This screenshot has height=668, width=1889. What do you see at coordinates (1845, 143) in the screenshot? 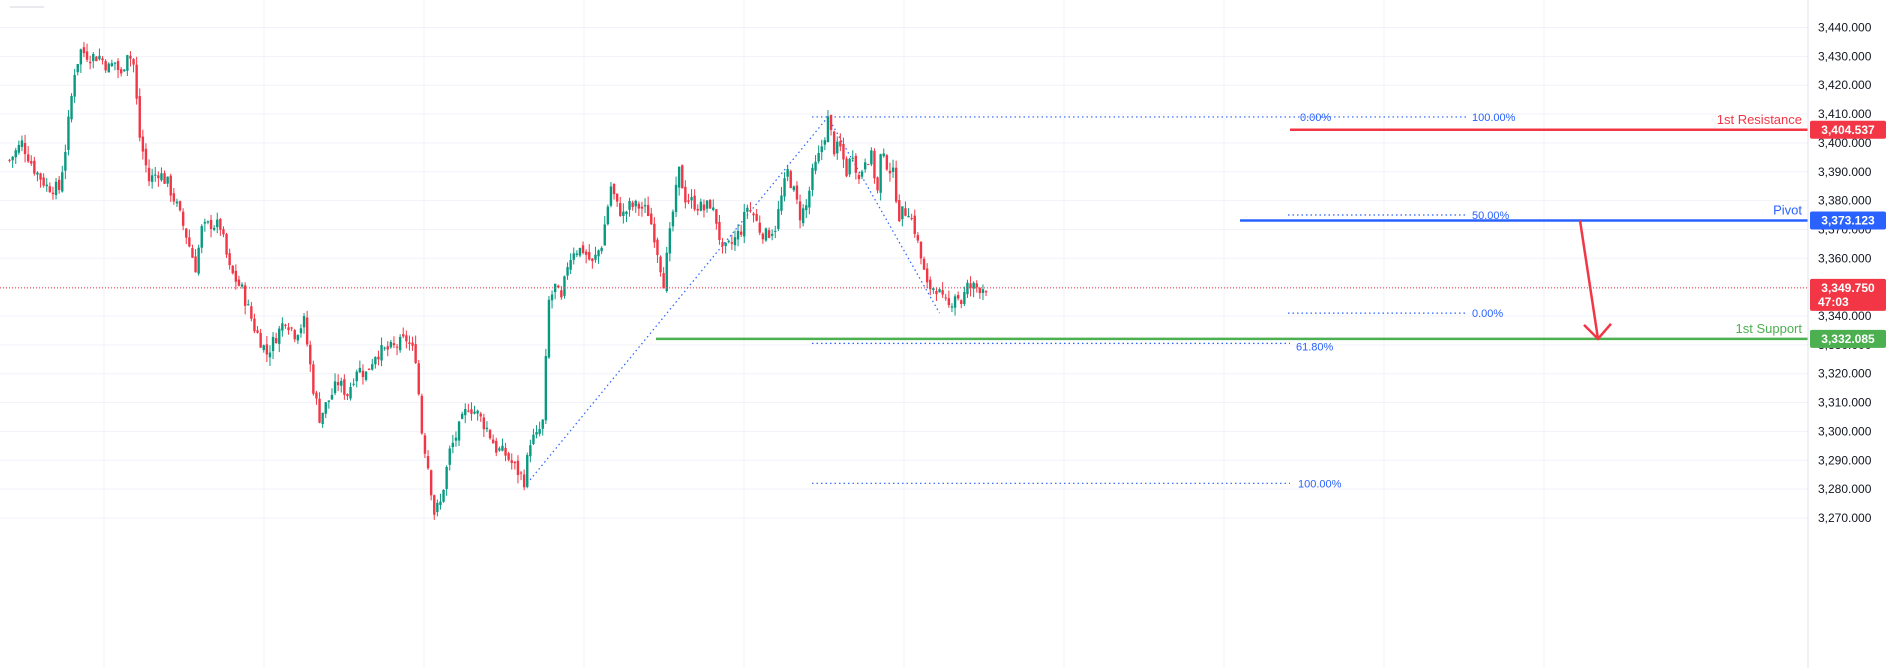
I see `y-tick-label: 3,400.000` at bounding box center [1845, 143].